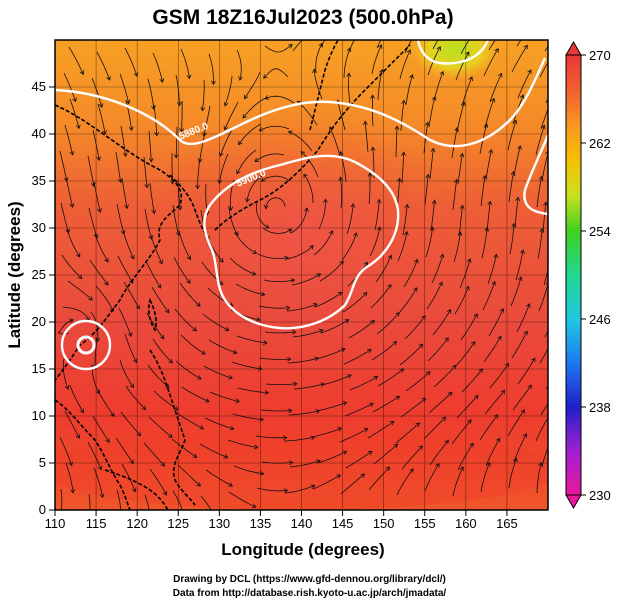  Describe the element at coordinates (96, 523) in the screenshot. I see `x-tick-label: 115` at that location.